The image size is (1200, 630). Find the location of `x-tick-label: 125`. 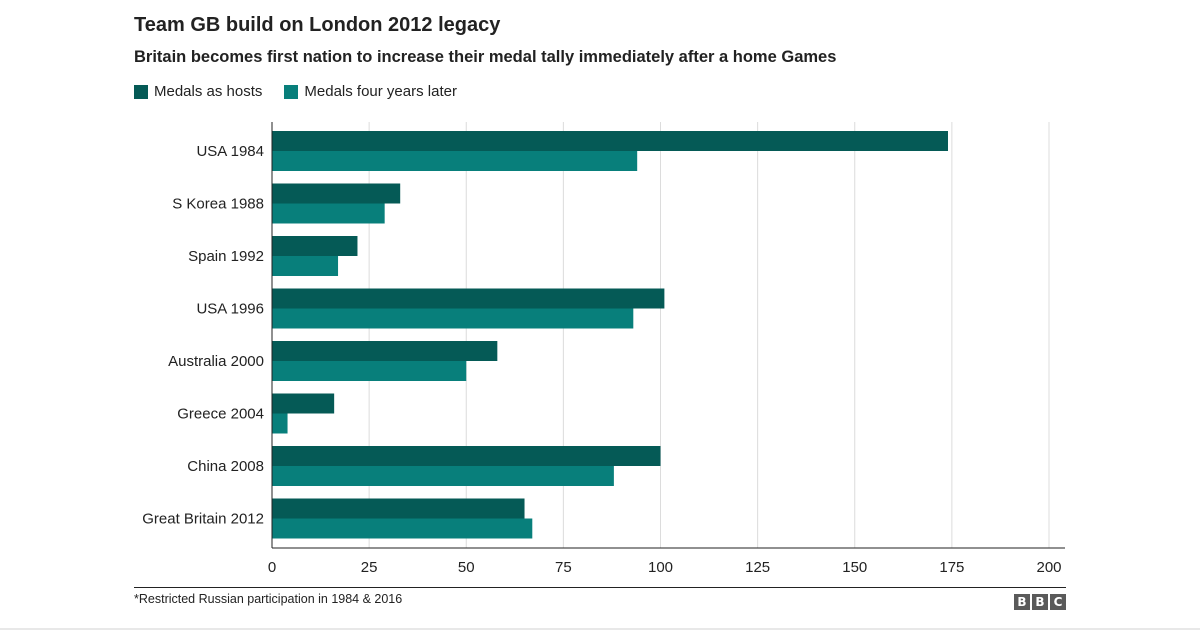

x-tick-label: 125 is located at coordinates (757, 567).